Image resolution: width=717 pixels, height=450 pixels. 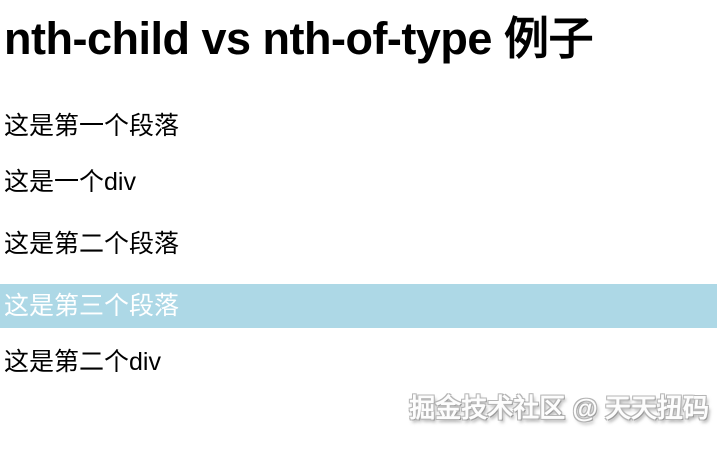 I want to click on page-title: nth-child vs nth-of-type 例子, so click(x=298, y=38).